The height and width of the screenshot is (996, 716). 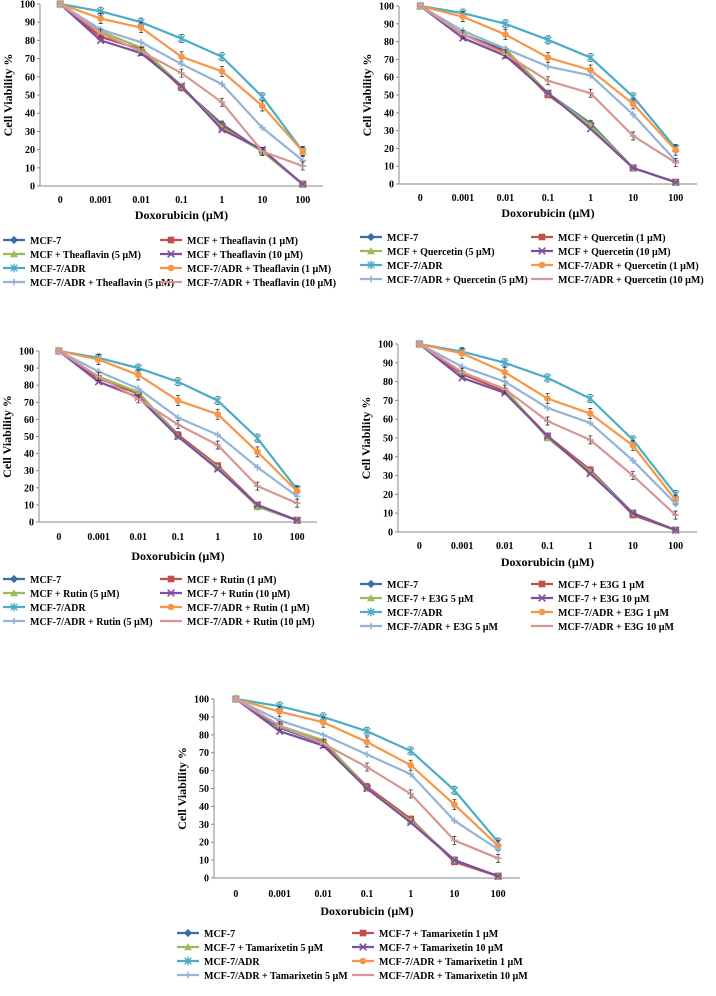 What do you see at coordinates (430, 599) in the screenshot?
I see `legend-label: MCF-7 + E3G 5 µM` at bounding box center [430, 599].